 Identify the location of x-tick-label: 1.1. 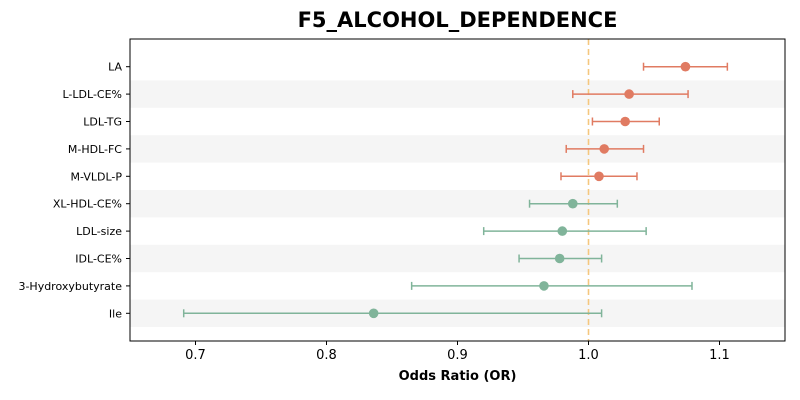
(719, 355).